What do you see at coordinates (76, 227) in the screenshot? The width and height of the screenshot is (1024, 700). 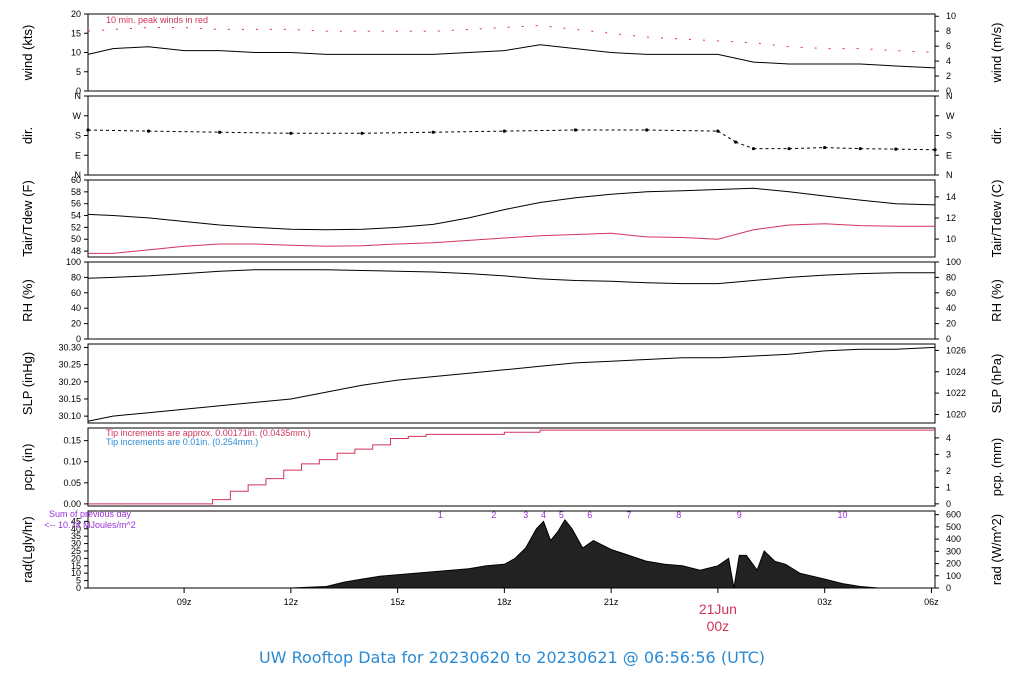 I see `left-tick-label: 52` at bounding box center [76, 227].